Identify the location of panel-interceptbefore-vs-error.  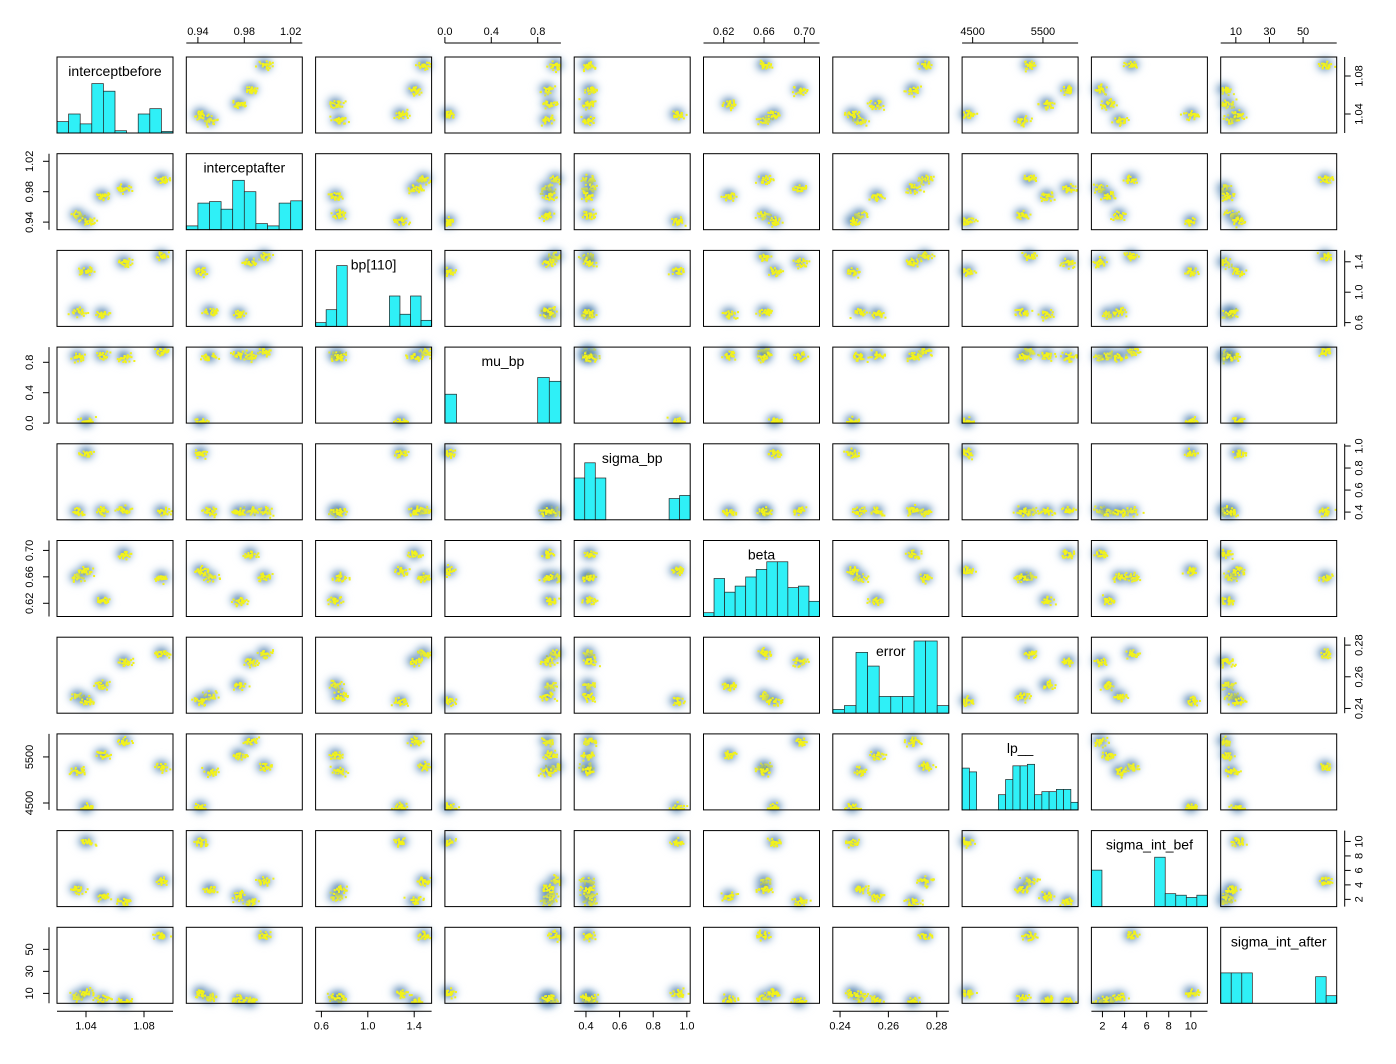
(891, 94).